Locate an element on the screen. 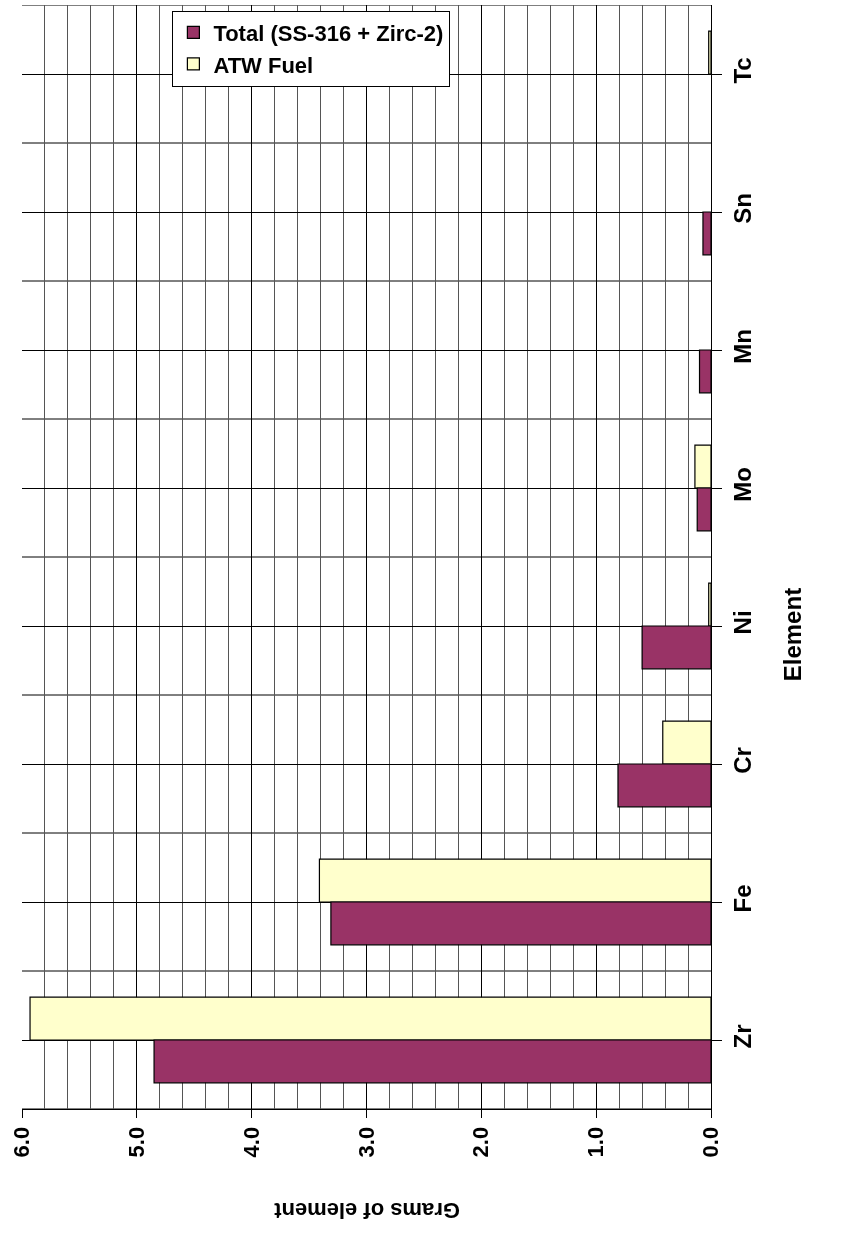 This screenshot has height=1249, width=841. x-tick-label: 4.0 is located at coordinates (251, 1142).